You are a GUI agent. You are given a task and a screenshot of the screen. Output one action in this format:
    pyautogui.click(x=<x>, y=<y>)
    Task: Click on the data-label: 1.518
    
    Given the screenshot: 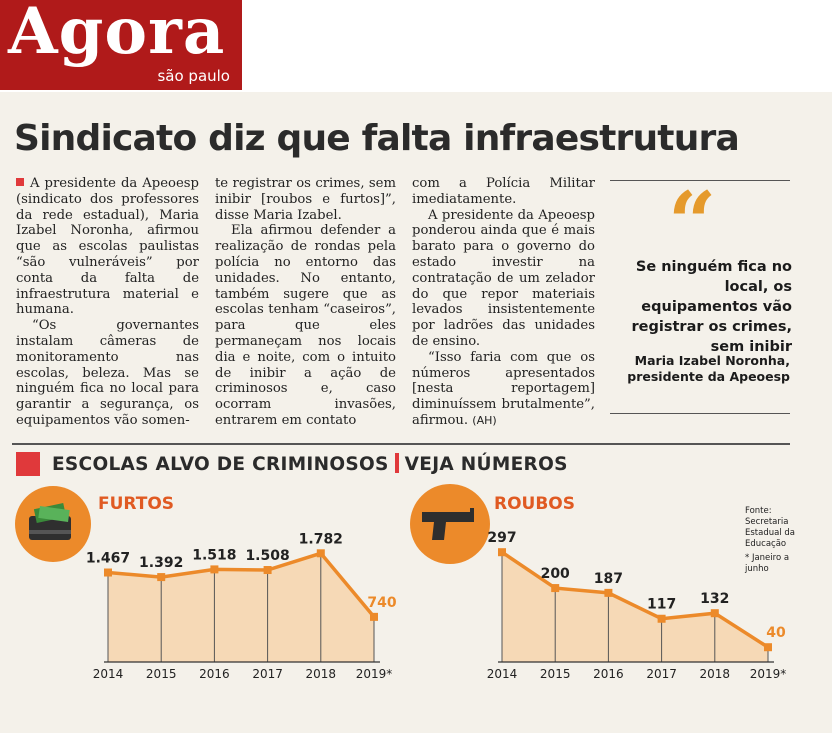 What is the action you would take?
    pyautogui.click(x=214, y=555)
    